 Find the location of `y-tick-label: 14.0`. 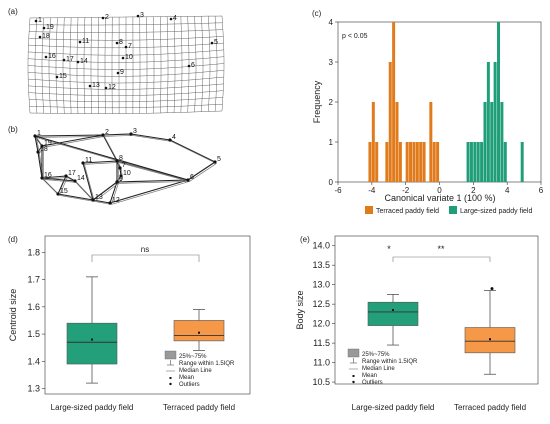

y-tick-label: 14.0 is located at coordinates (321, 246).